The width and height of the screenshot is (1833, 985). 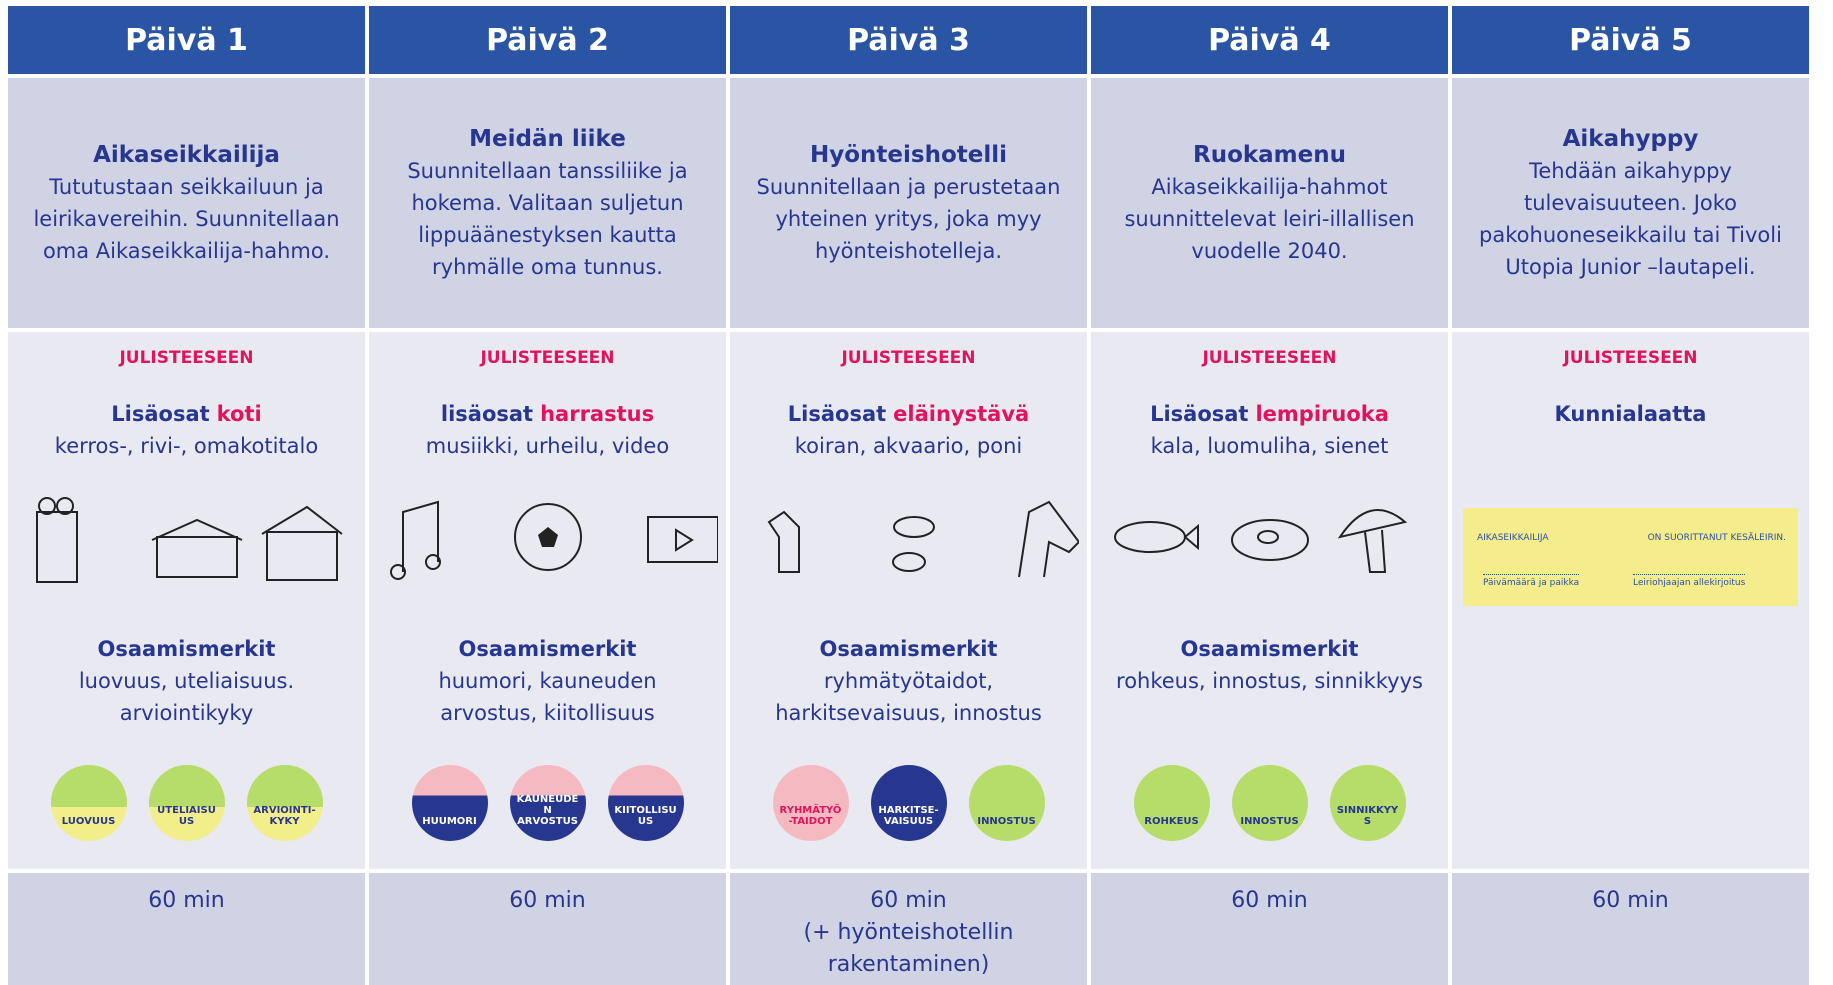 I want to click on extras-items: koiran, akvaario, poni, so click(x=908, y=446).